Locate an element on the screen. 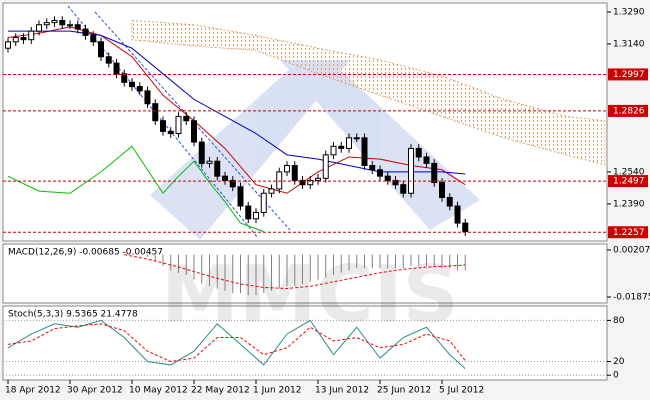 This screenshot has width=650, height=400. macd-panel is located at coordinates (305, 273).